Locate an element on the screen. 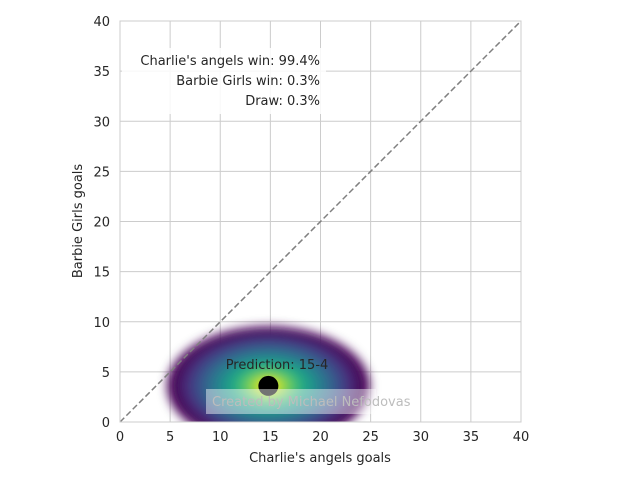  win-probability-box is located at coordinates (224, 81).